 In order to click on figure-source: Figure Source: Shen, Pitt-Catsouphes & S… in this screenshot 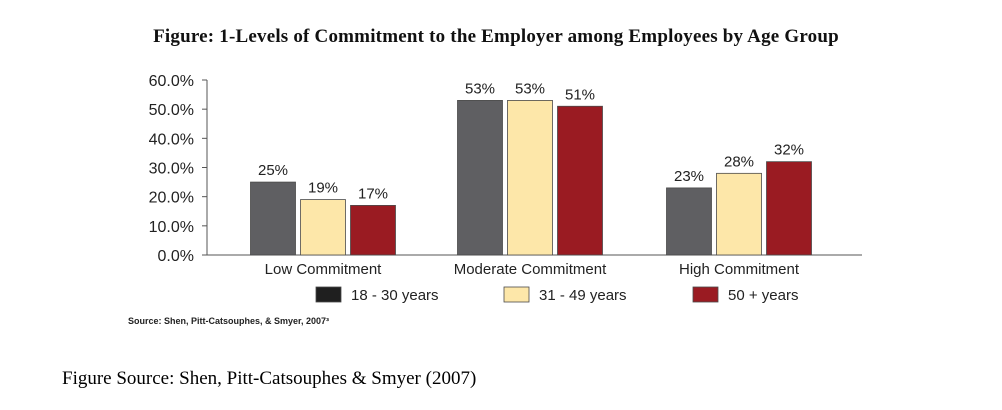, I will do `click(269, 378)`.